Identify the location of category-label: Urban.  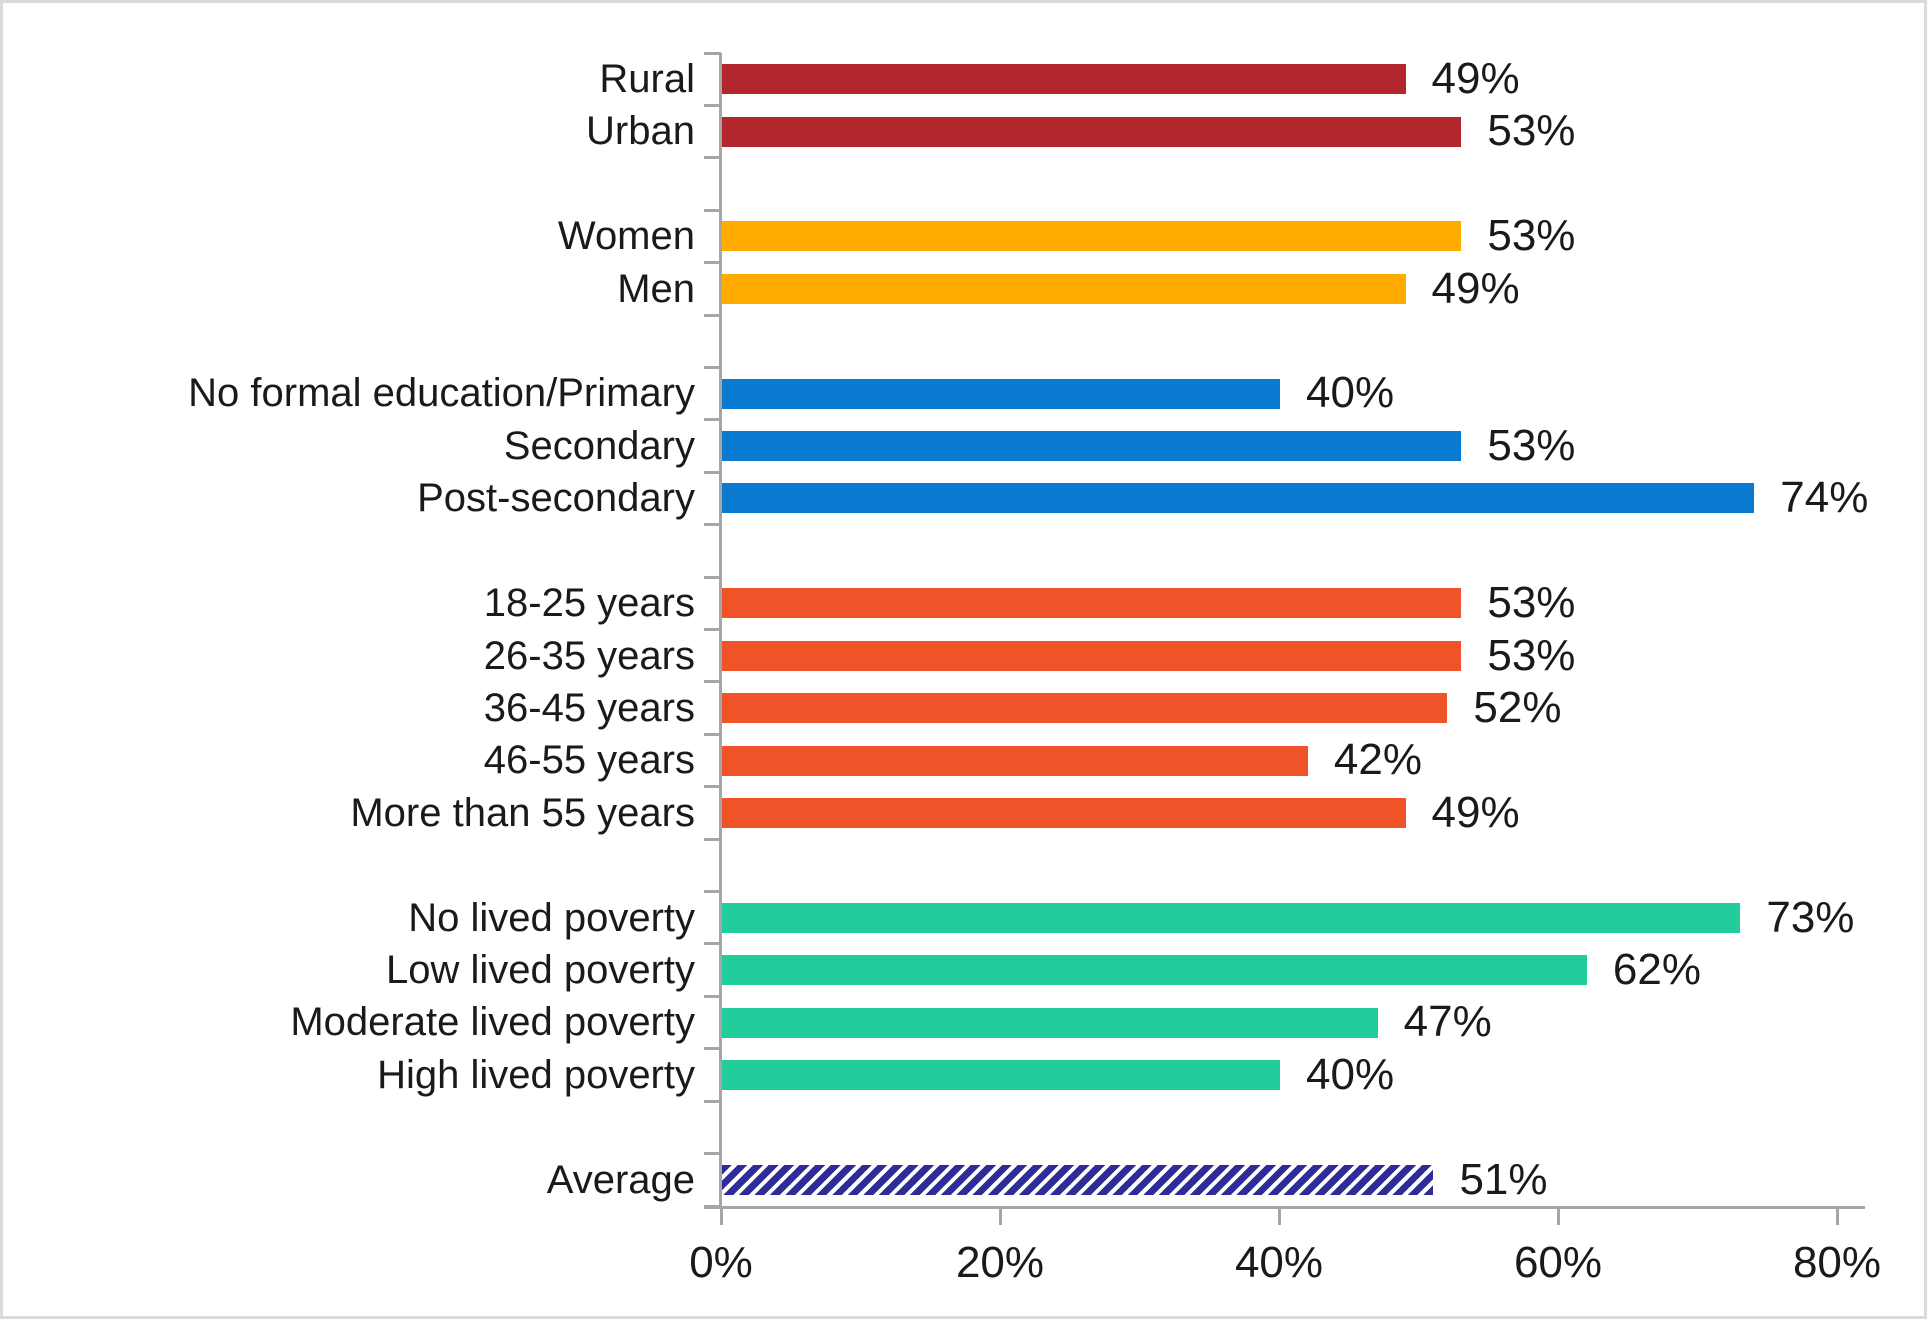
(640, 131).